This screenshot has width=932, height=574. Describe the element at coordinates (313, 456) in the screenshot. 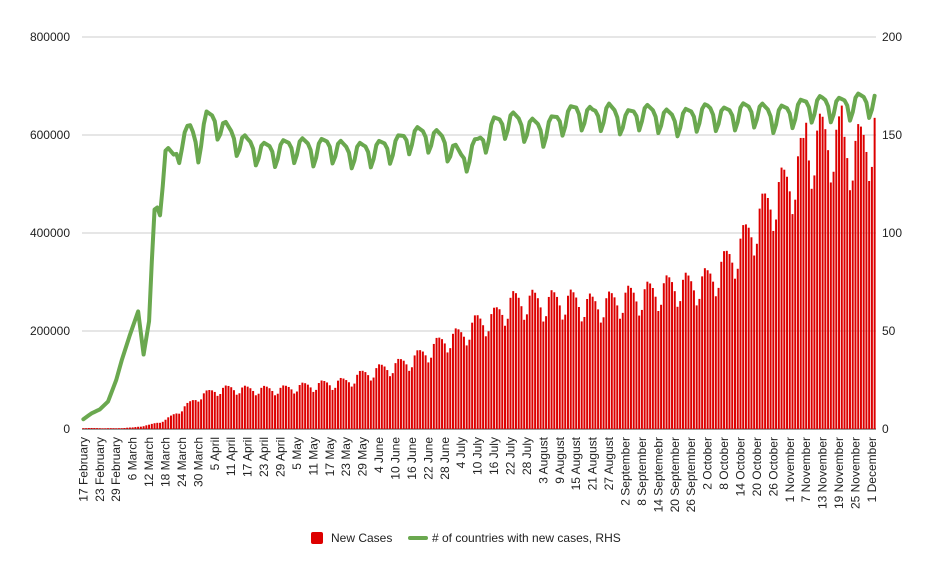

I see `x-tick-label: 11 May` at that location.